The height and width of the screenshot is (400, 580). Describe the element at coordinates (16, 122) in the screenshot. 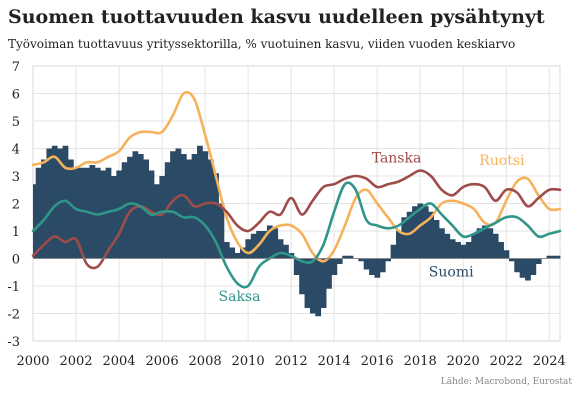

I see `y-tick-label: 5` at that location.